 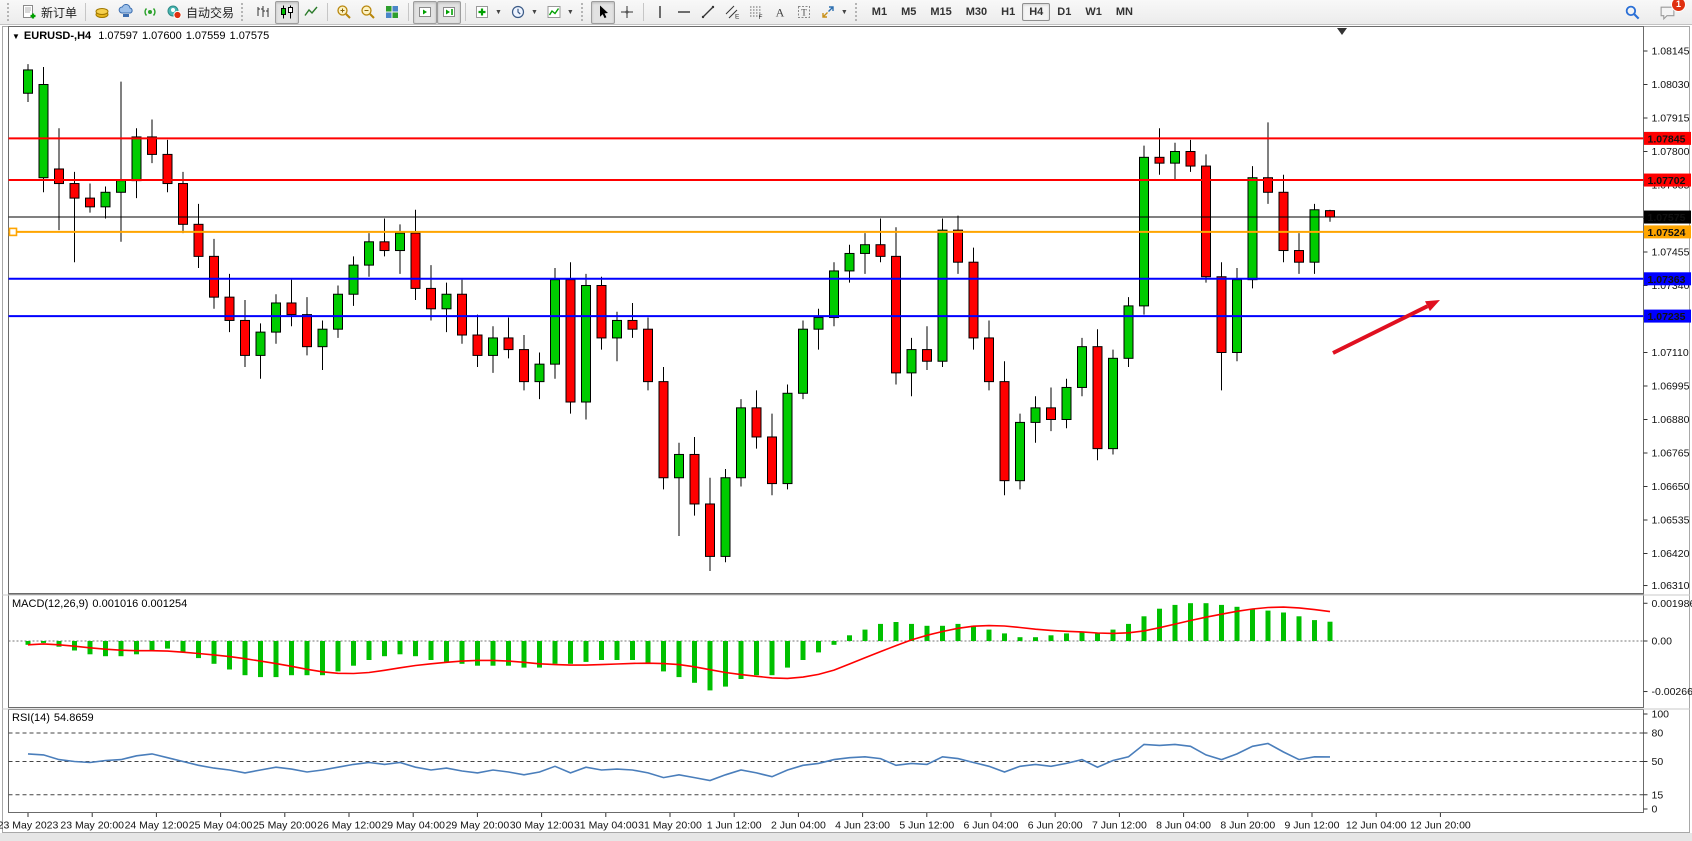 I want to click on candlestick-chart-button, so click(x=287, y=12).